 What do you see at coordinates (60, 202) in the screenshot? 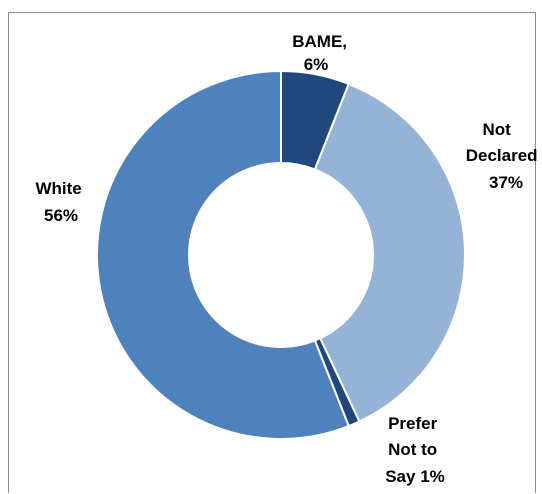
I see `slice-label-white: White 56%` at bounding box center [60, 202].